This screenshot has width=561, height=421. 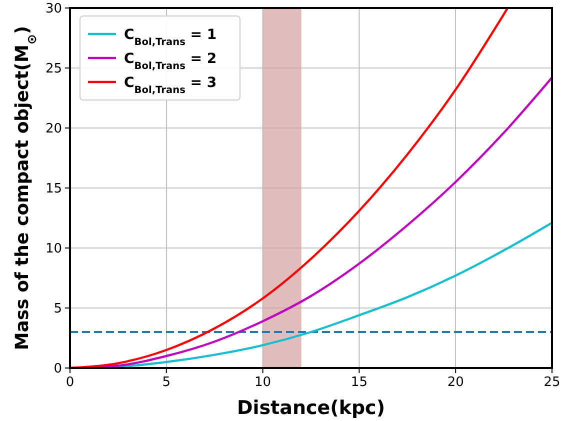 What do you see at coordinates (58, 309) in the screenshot?
I see `y-tick-label: 5` at bounding box center [58, 309].